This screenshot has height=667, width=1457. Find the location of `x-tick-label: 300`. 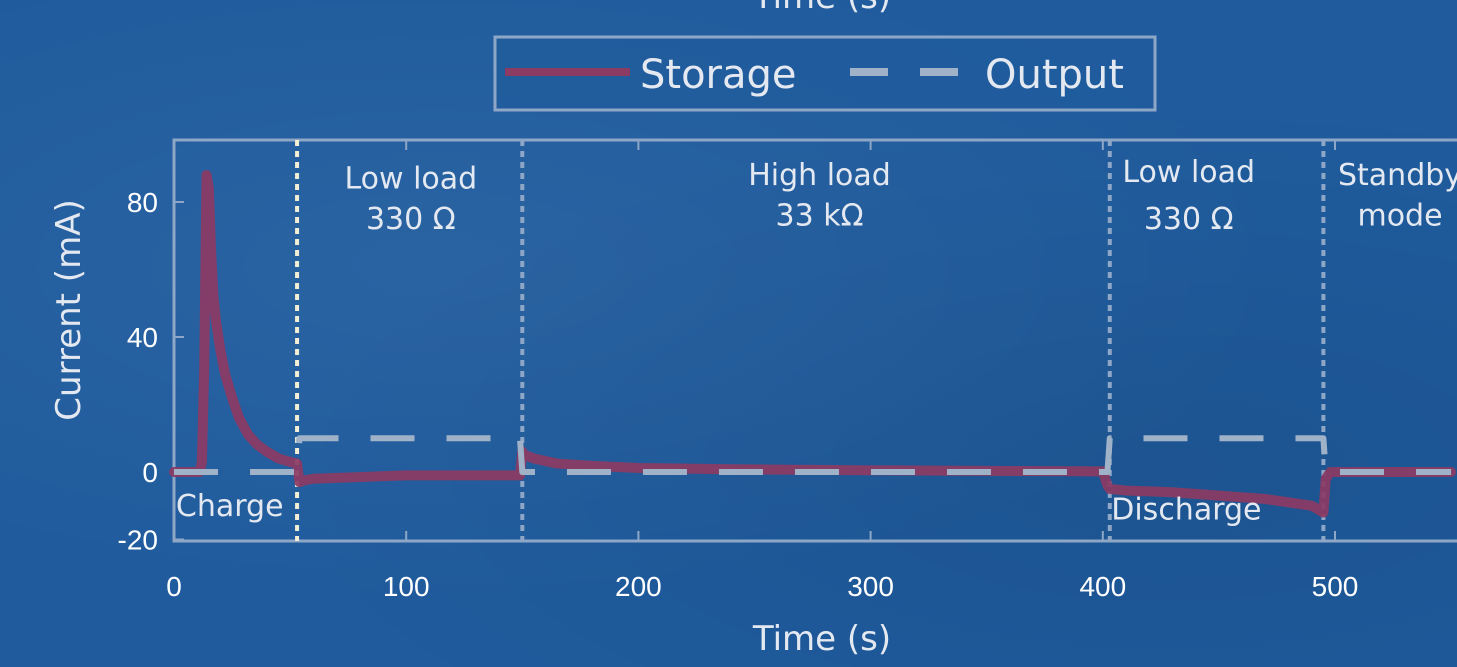

x-tick-label: 300 is located at coordinates (870, 586).